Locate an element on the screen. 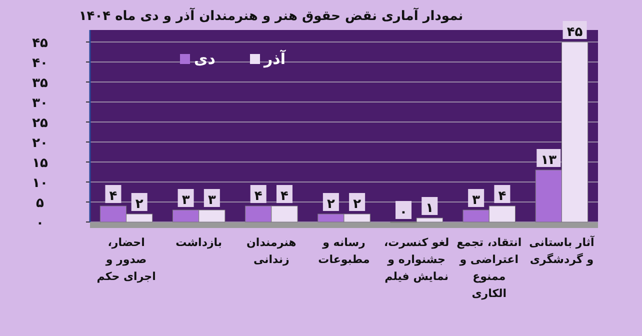 The height and width of the screenshot is (336, 642). y-tick-label: ۵ is located at coordinates (40, 203).